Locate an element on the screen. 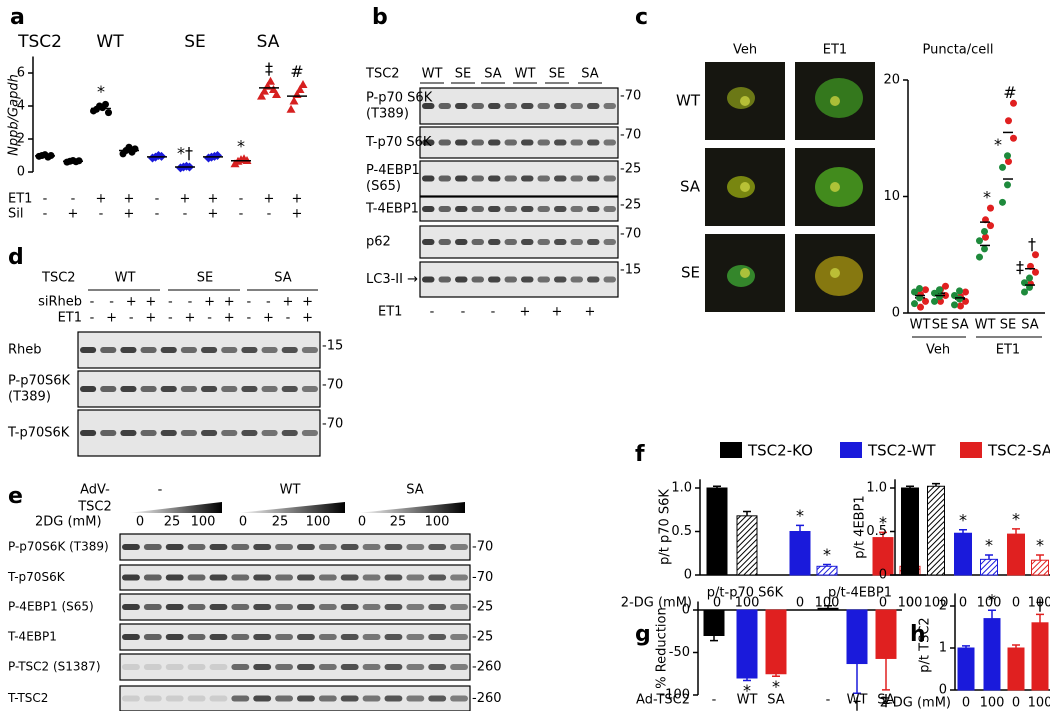 The width and height of the screenshot is (1050, 711). chart-title: Puncta/cell is located at coordinates (957, 50).